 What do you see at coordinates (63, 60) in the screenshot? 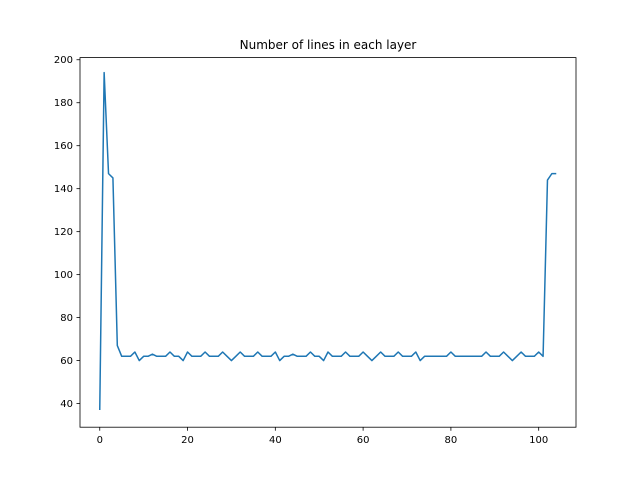
I see `y-tick-label: 200` at bounding box center [63, 60].